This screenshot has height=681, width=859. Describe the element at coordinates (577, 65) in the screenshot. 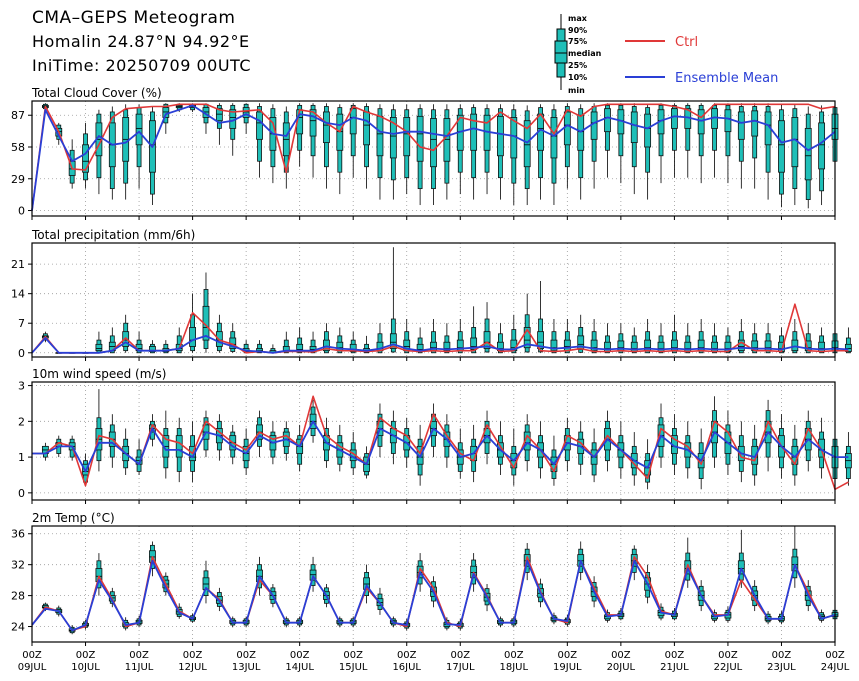

I see `legend-box-label: 25%` at that location.